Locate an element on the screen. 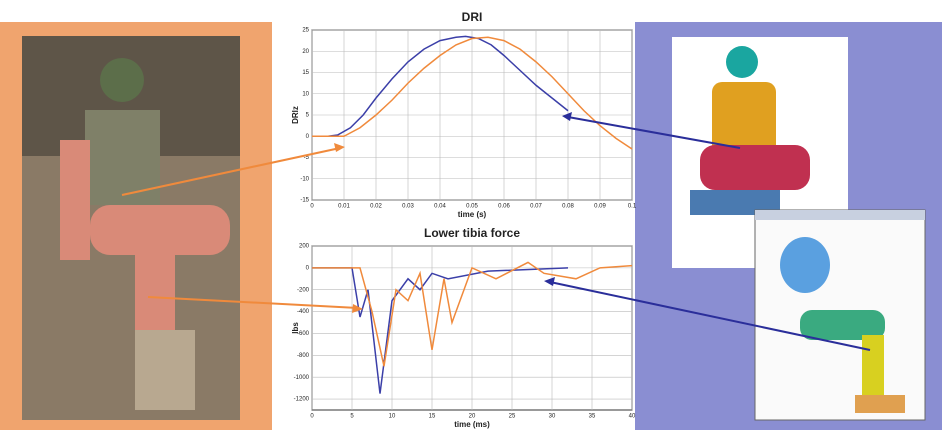 The width and height of the screenshot is (942, 430). x-tick-label: 0.09 is located at coordinates (600, 207).